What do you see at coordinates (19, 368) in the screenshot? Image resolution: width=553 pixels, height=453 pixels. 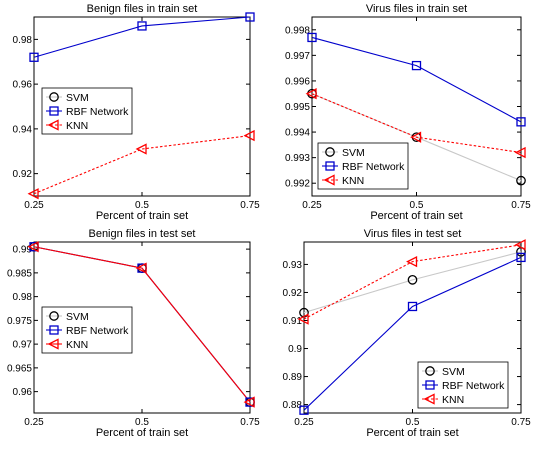 I see `y-tick-label: 0.965` at bounding box center [19, 368].